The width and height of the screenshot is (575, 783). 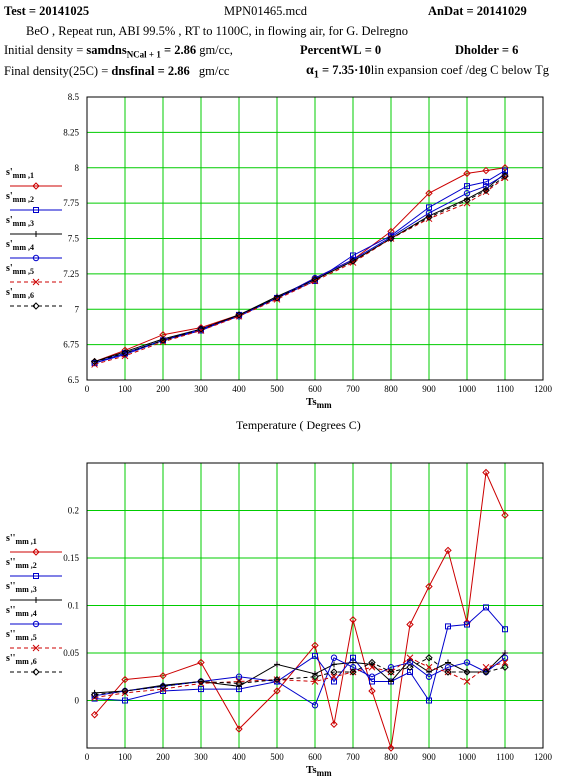 I want to click on test-label: Test, so click(x=15, y=11).